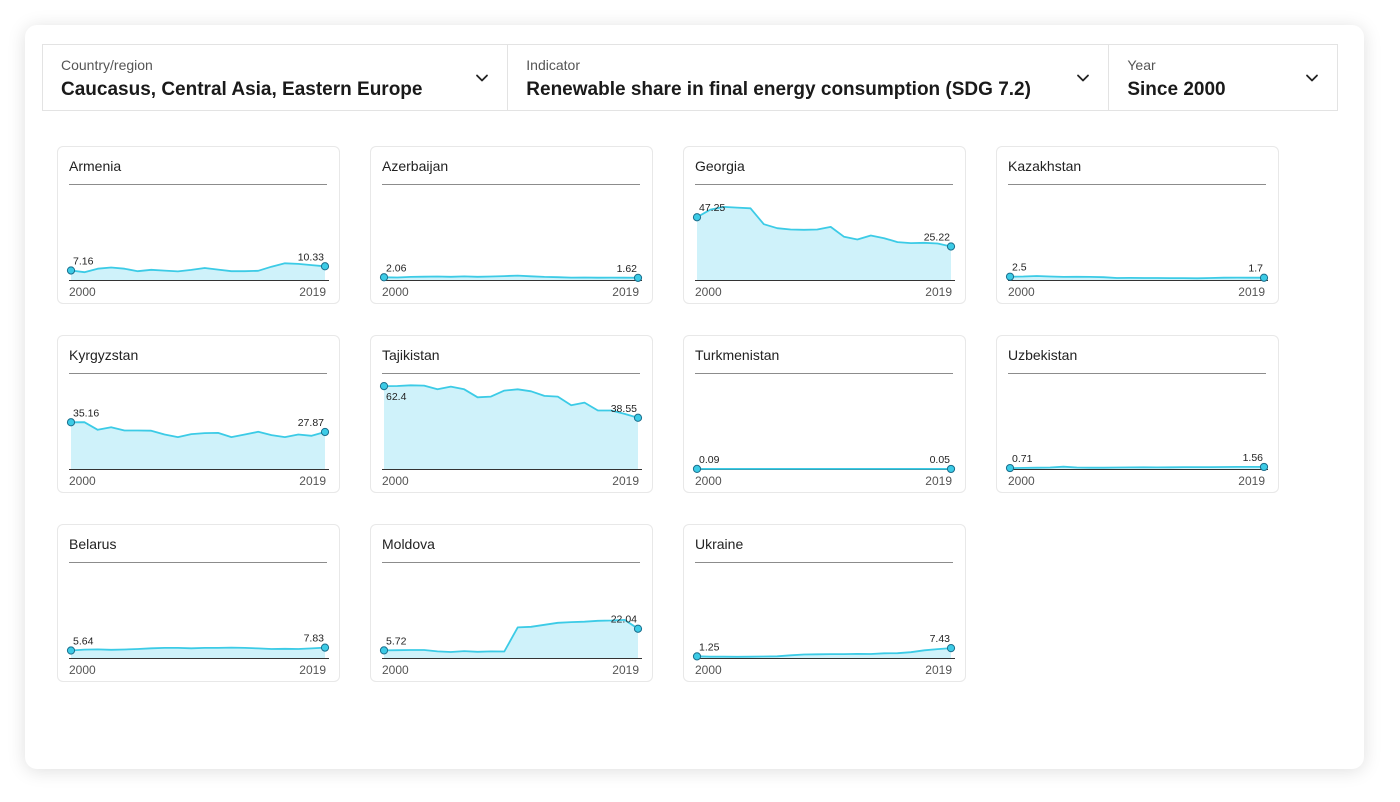  Describe the element at coordinates (824, 603) in the screenshot. I see `chart-panel-ukraine: Ukraine 1.25 7.43 2000 2019` at that location.